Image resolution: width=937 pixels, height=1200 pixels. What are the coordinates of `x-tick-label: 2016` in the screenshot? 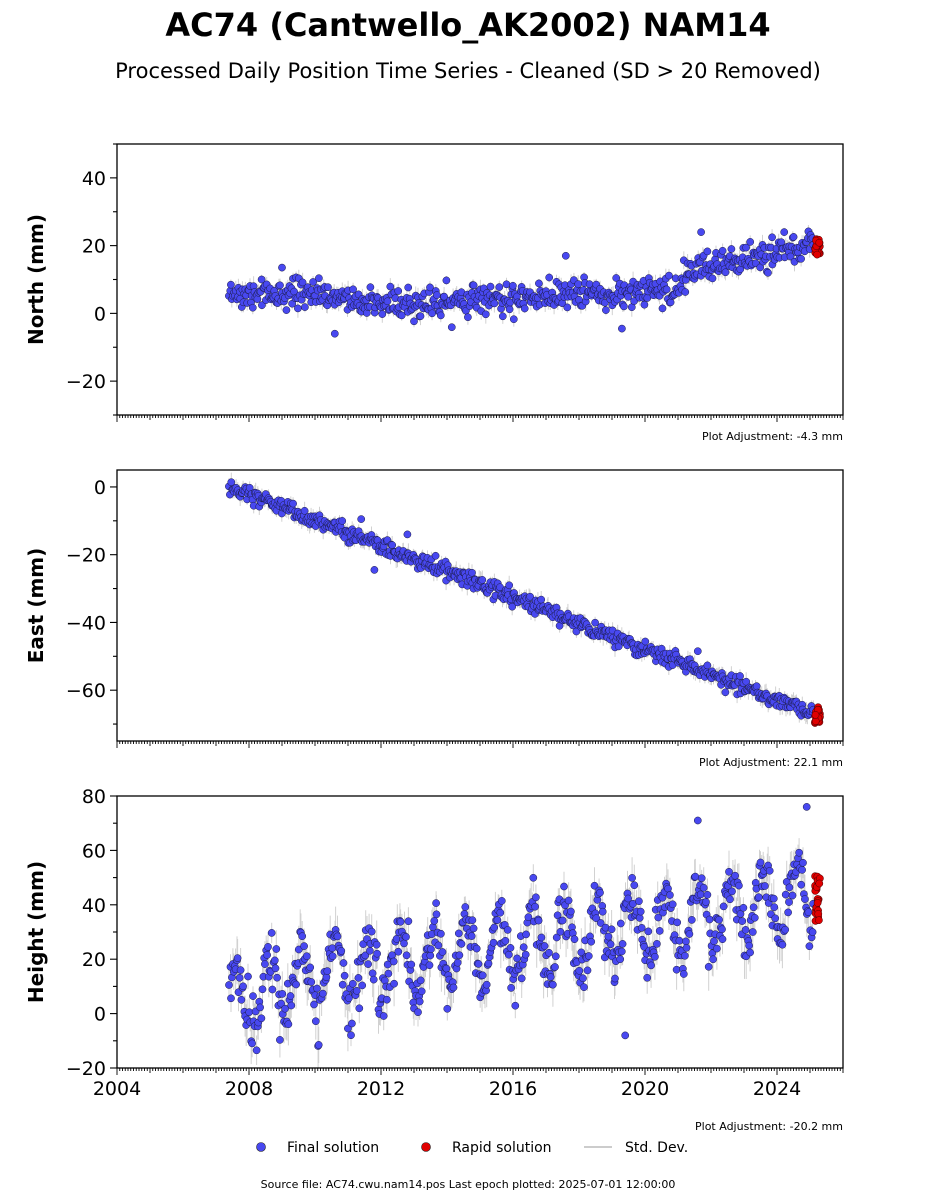 It's located at (513, 1089).